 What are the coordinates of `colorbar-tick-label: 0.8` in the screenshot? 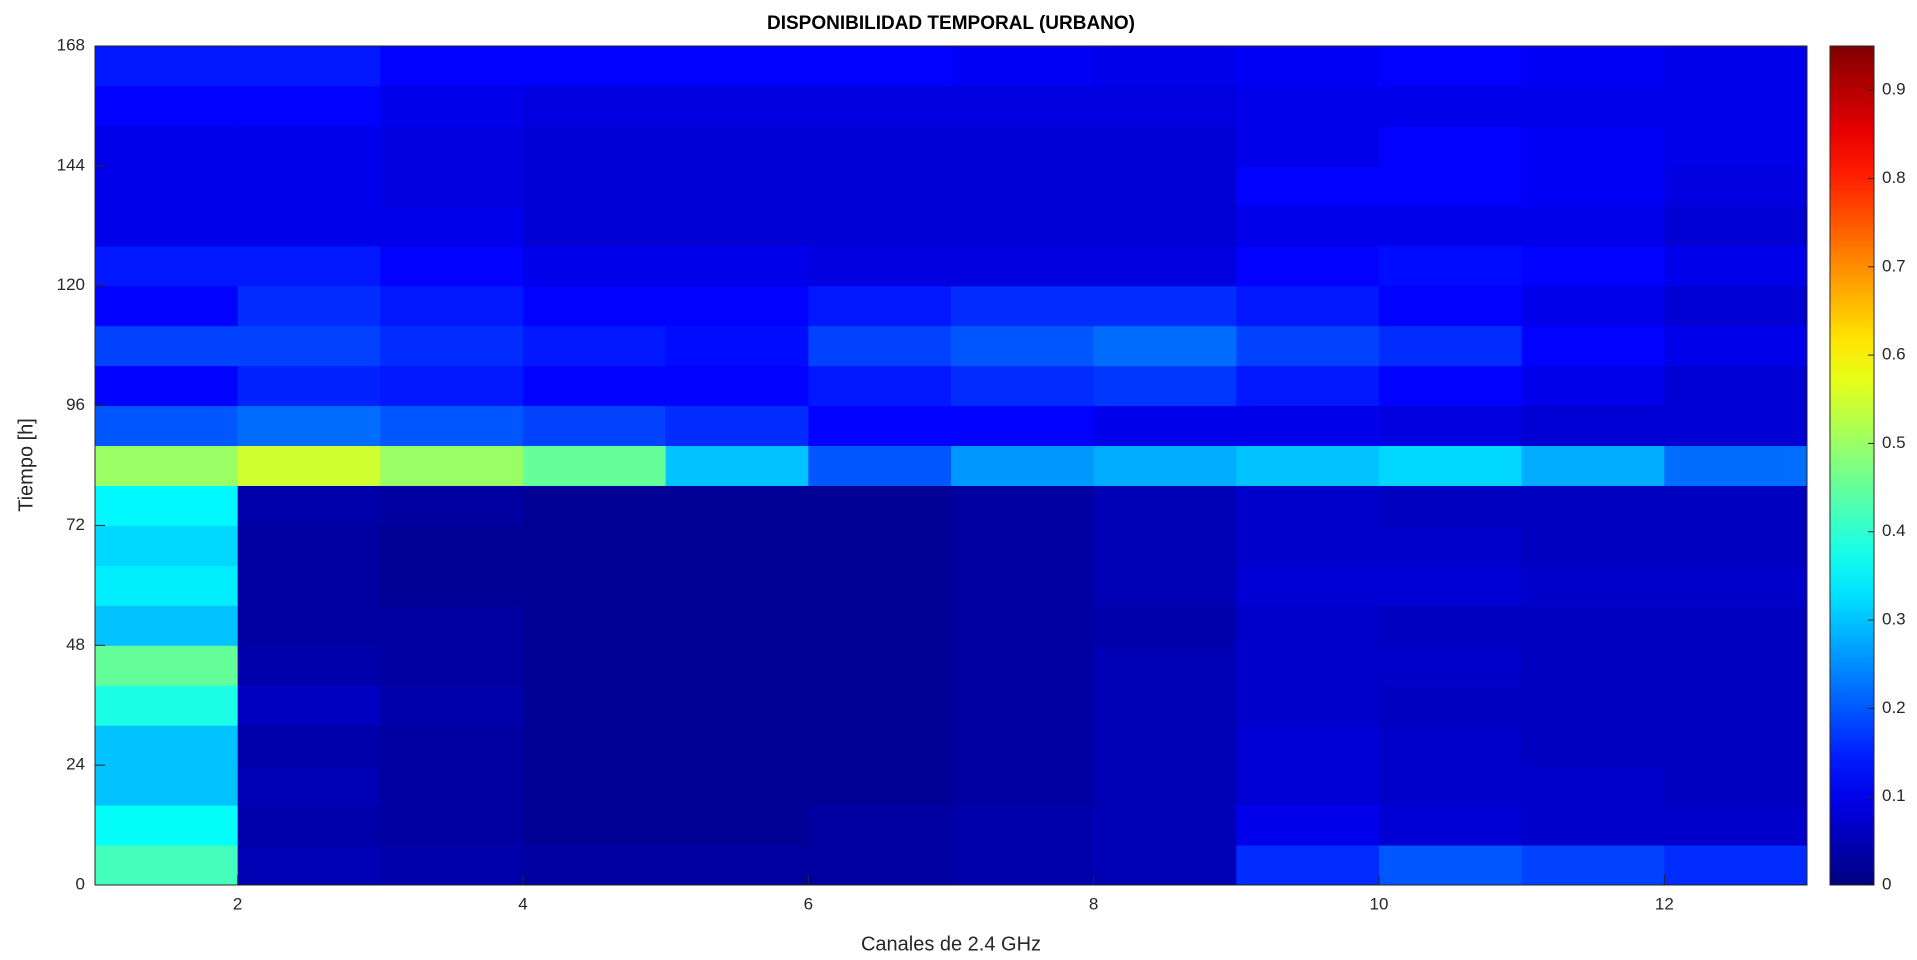 It's located at (1894, 177).